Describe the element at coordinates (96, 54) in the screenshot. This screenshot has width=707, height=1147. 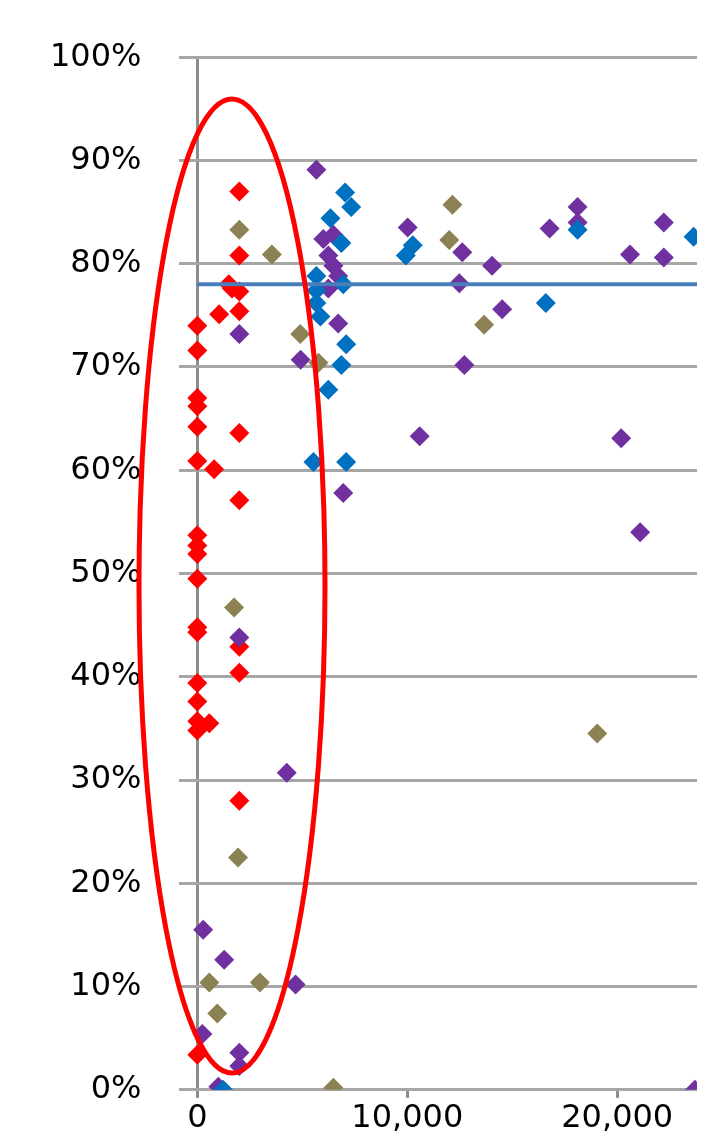
I see `y-tick-label: 100%` at that location.